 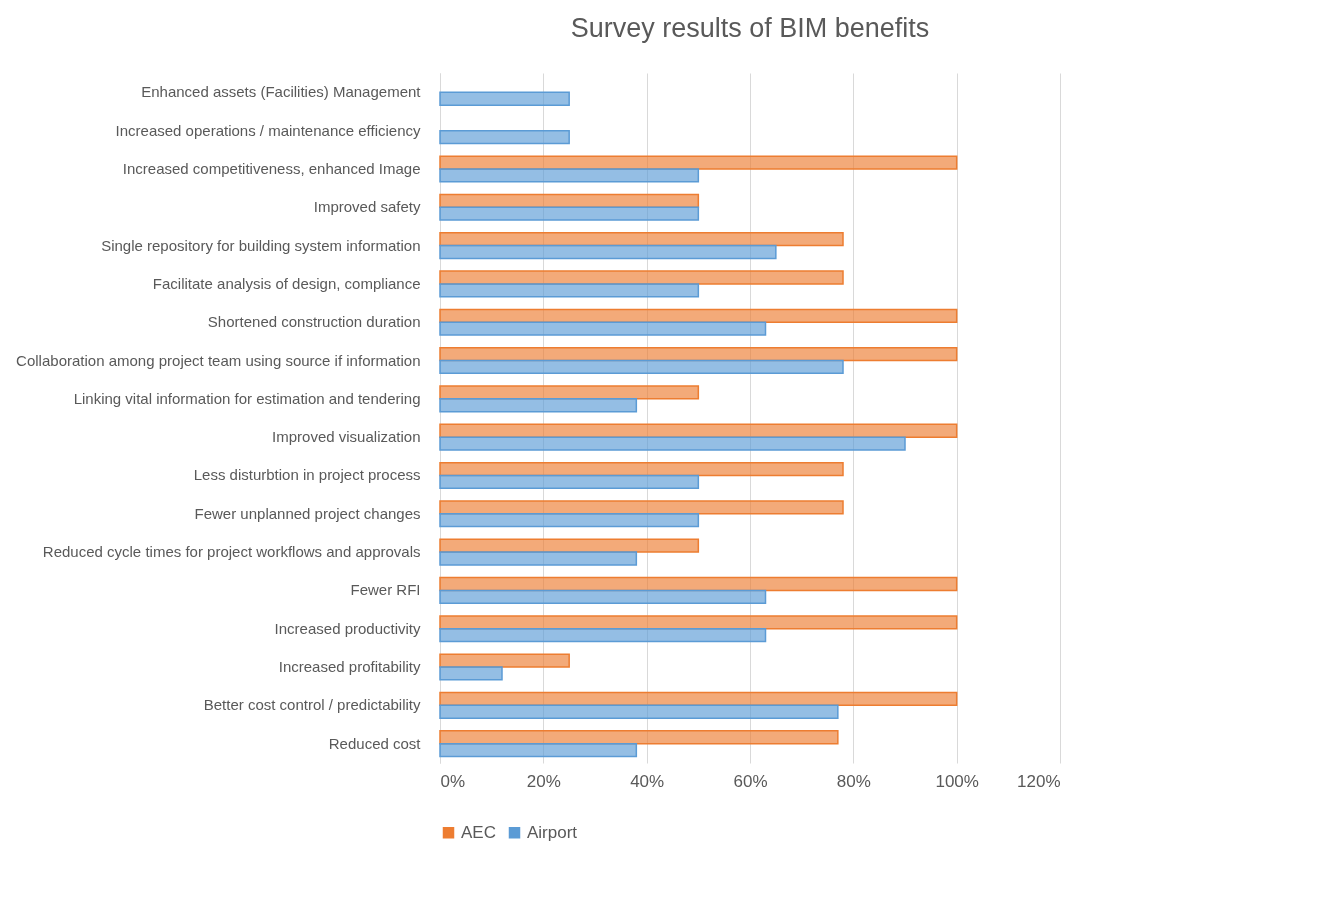 I want to click on y-tick-label: Increased competitiveness, enhanced Image, so click(x=271, y=168).